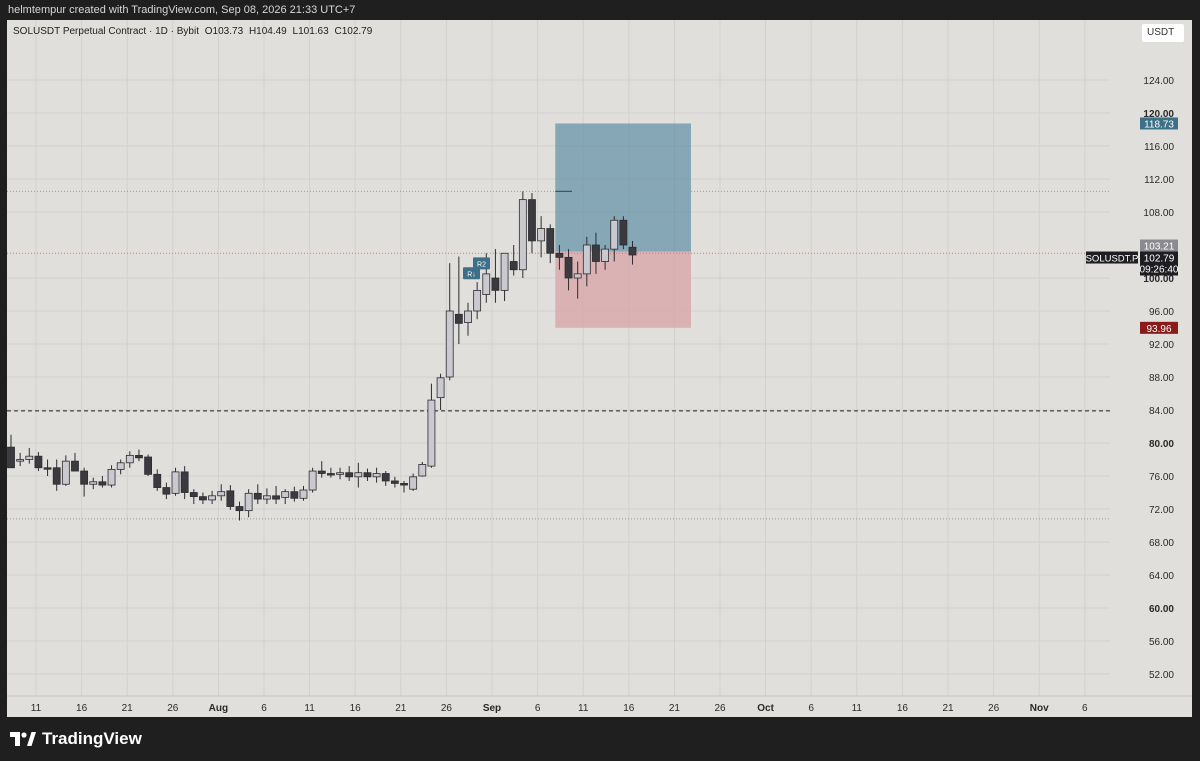 This screenshot has height=761, width=1200. I want to click on r2-marker: R2R↓, so click(476, 268).